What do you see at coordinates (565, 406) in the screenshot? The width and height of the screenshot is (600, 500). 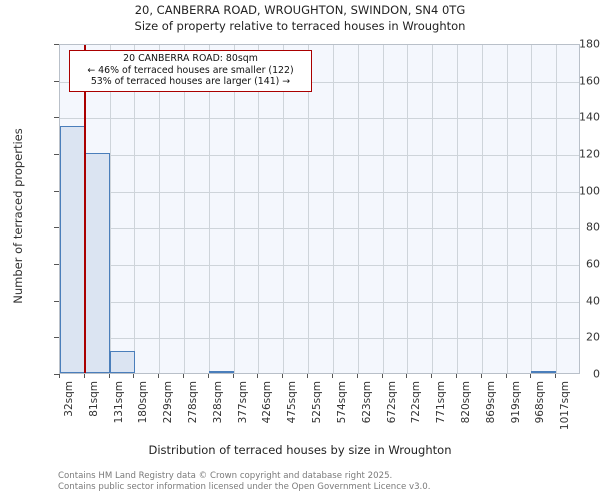 I see `x-tick-label: 1017sqm` at bounding box center [565, 406].